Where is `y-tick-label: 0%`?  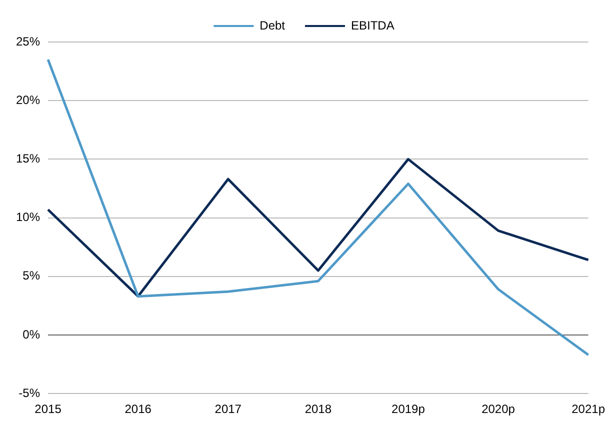 y-tick-label: 0% is located at coordinates (31, 334).